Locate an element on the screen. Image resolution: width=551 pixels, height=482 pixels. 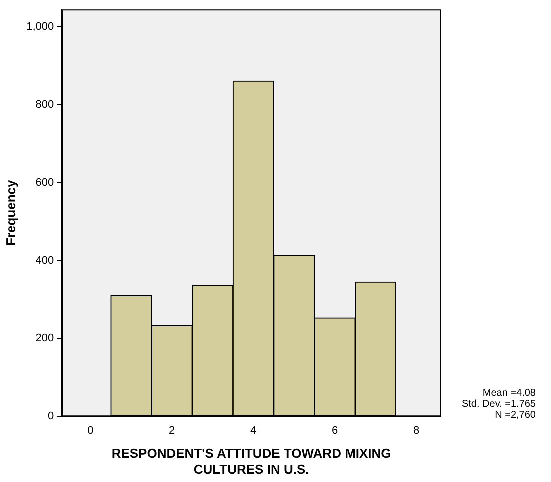
y-tick-label: 200 is located at coordinates (45, 338).